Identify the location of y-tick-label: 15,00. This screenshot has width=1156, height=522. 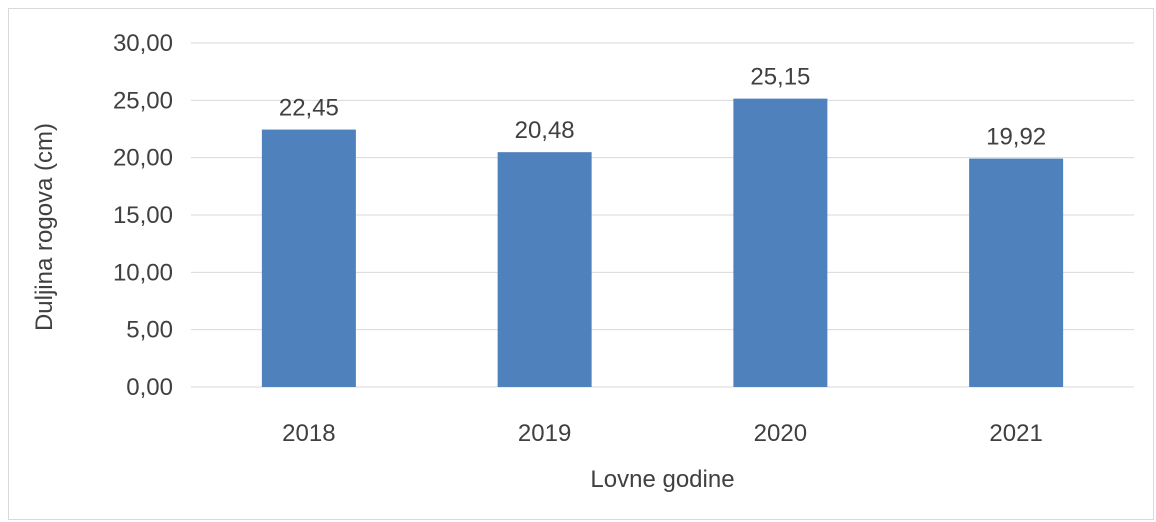
(143, 215).